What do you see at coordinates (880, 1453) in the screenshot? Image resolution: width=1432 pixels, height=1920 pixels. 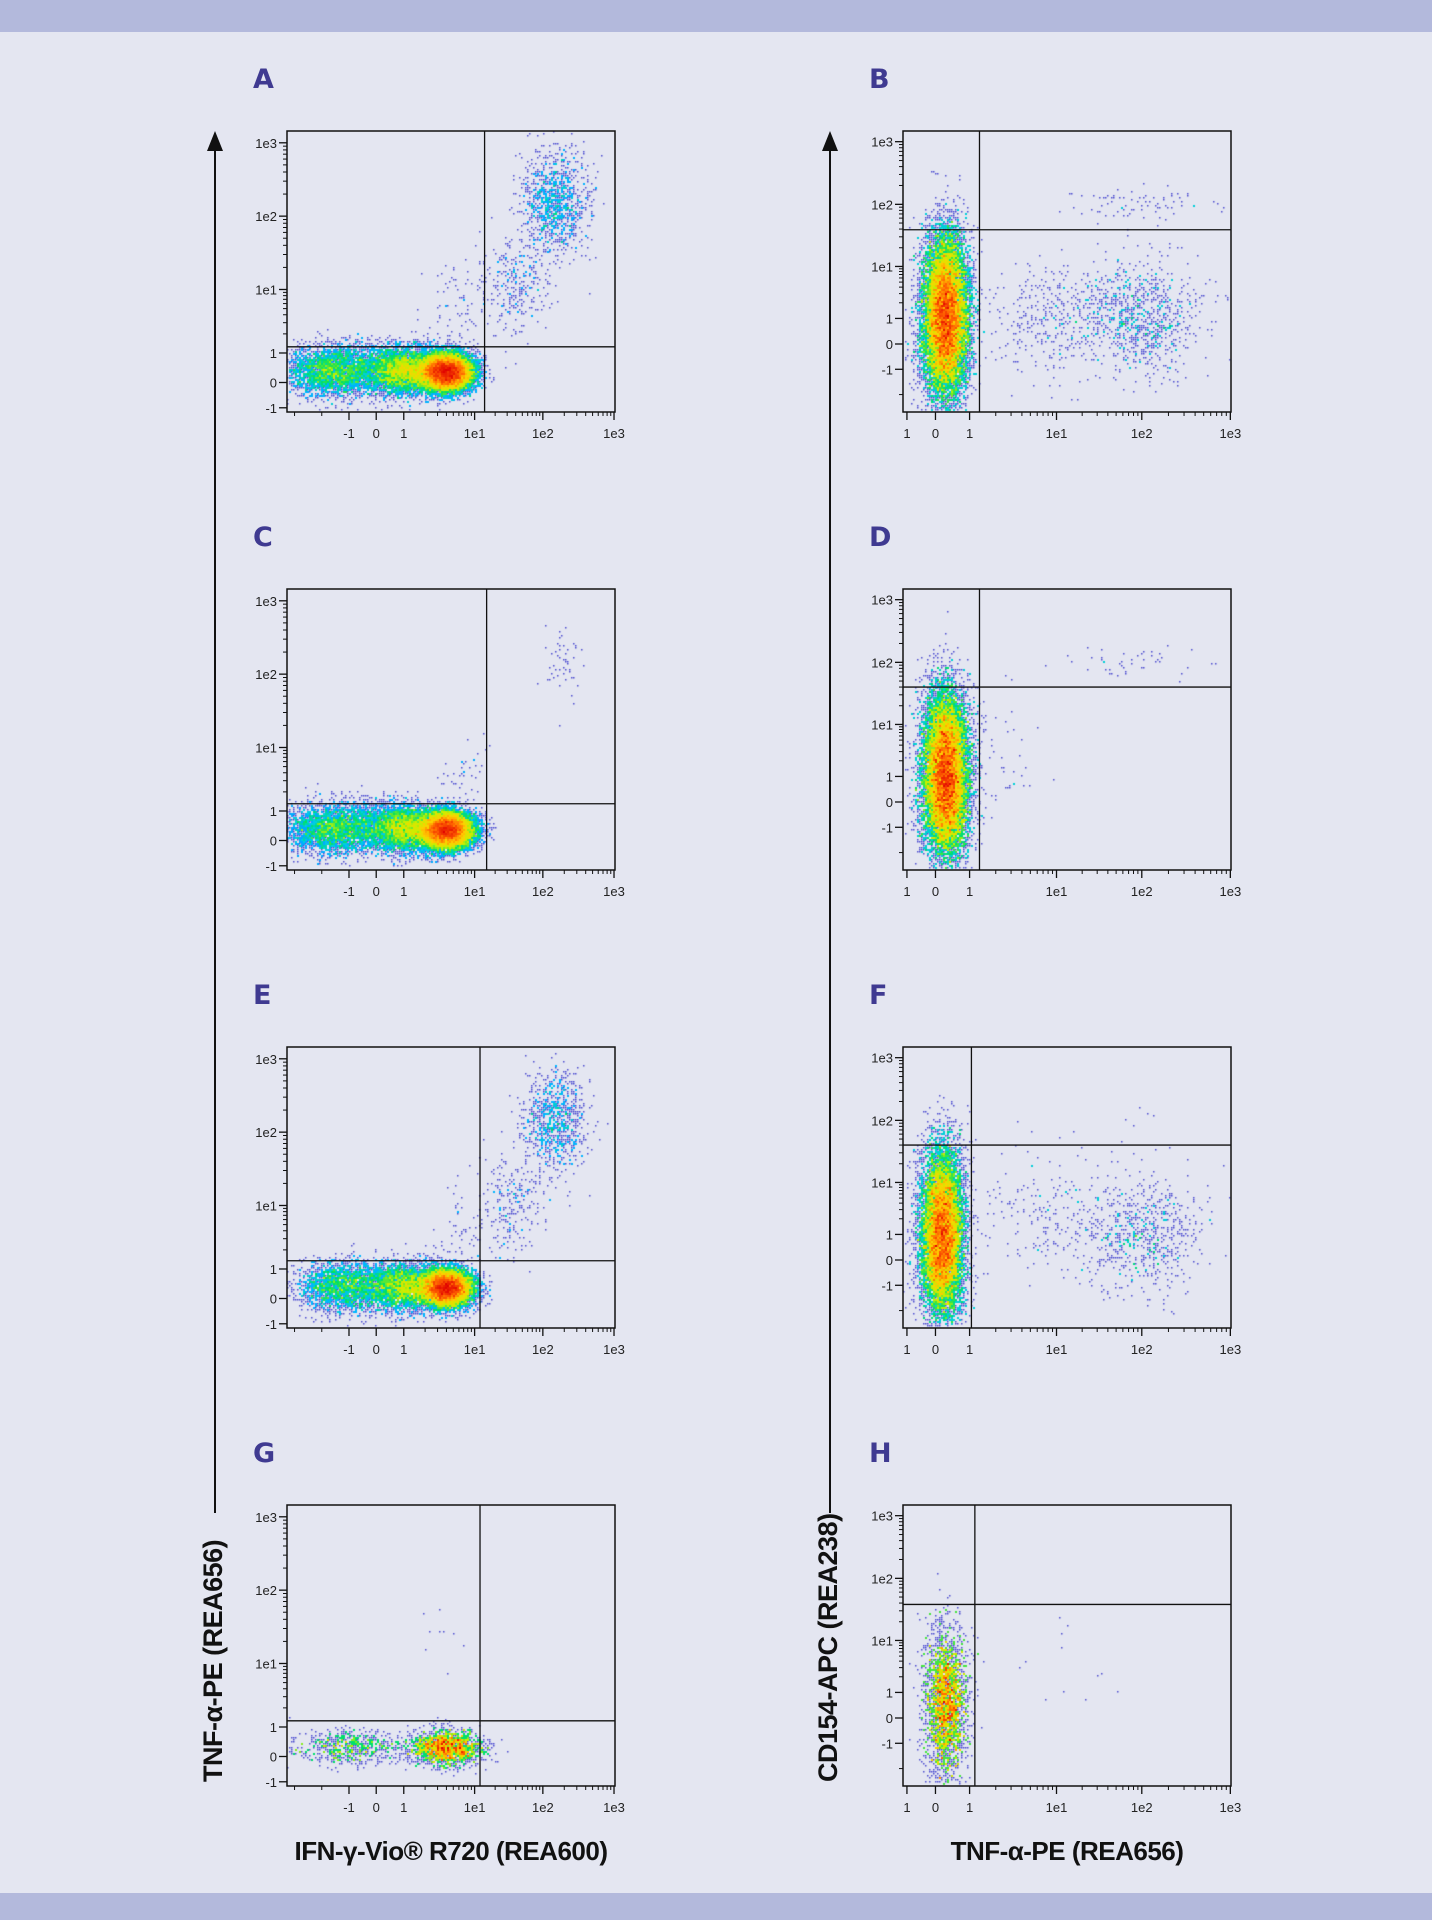 I see `panel-label-h: H` at bounding box center [880, 1453].